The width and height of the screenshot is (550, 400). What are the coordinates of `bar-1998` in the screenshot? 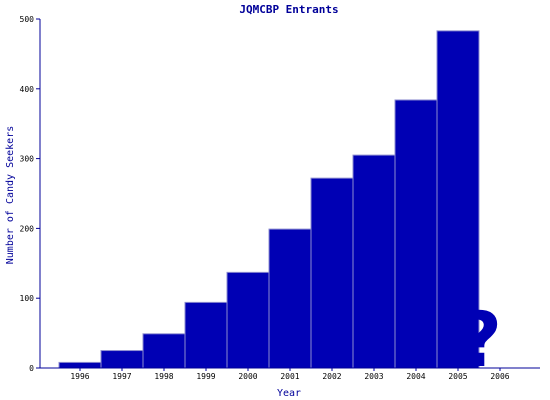 It's located at (164, 351).